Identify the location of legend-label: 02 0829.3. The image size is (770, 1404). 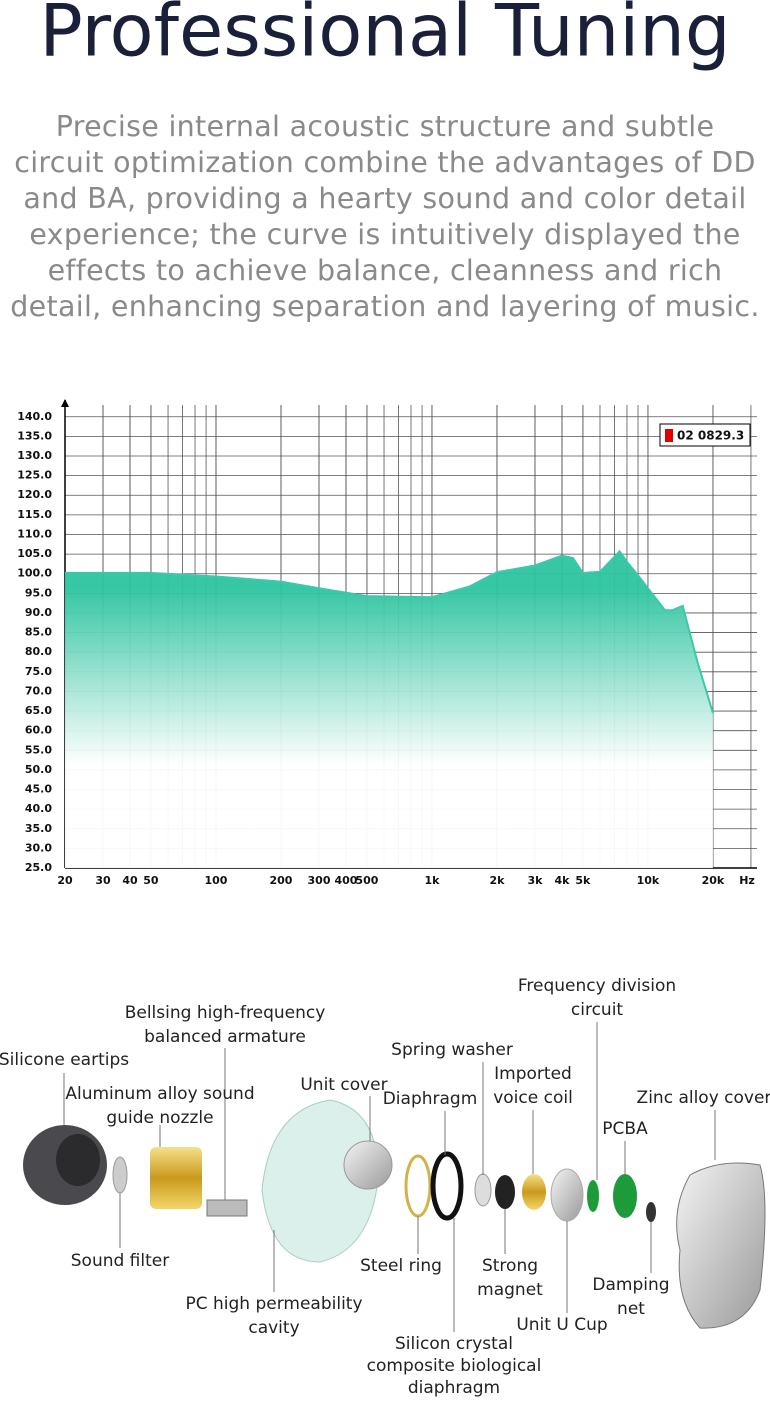
(710, 436).